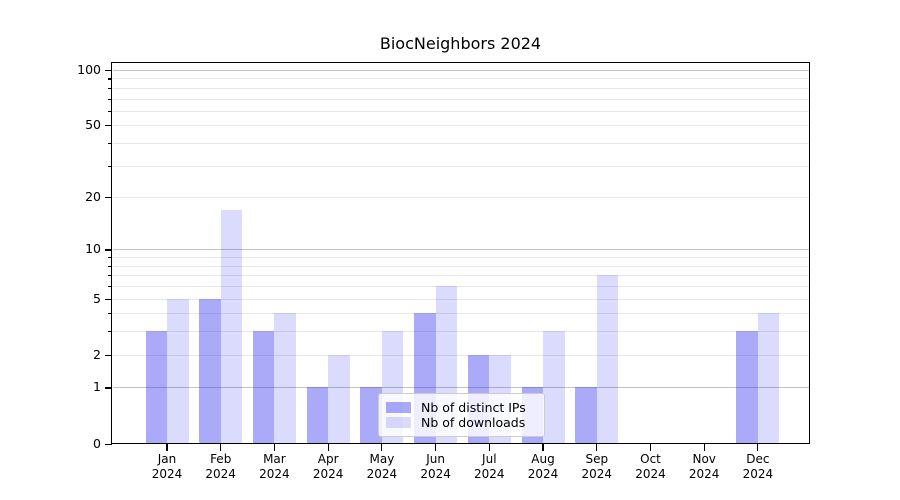  I want to click on legend: Nb of distinct IPs Nb of downloads, so click(461, 415).